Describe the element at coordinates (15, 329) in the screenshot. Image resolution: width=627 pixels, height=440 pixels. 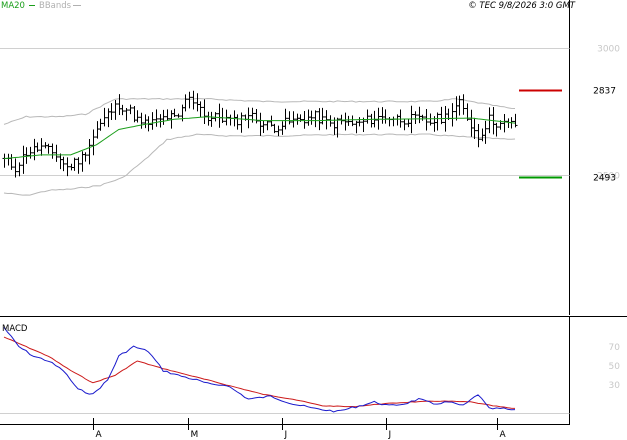
I see `macd-title: MACD` at that location.